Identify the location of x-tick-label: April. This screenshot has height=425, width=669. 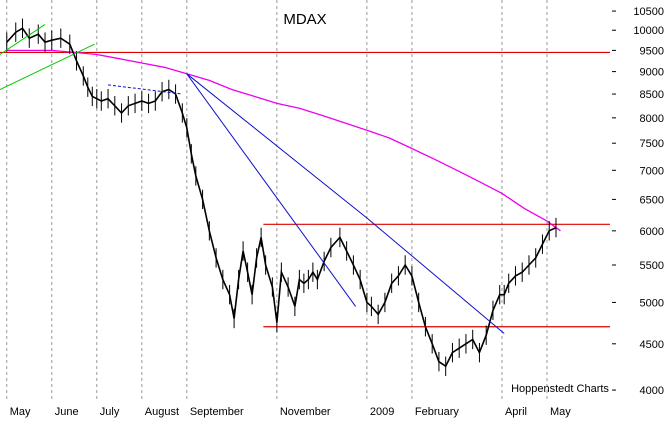
(516, 412).